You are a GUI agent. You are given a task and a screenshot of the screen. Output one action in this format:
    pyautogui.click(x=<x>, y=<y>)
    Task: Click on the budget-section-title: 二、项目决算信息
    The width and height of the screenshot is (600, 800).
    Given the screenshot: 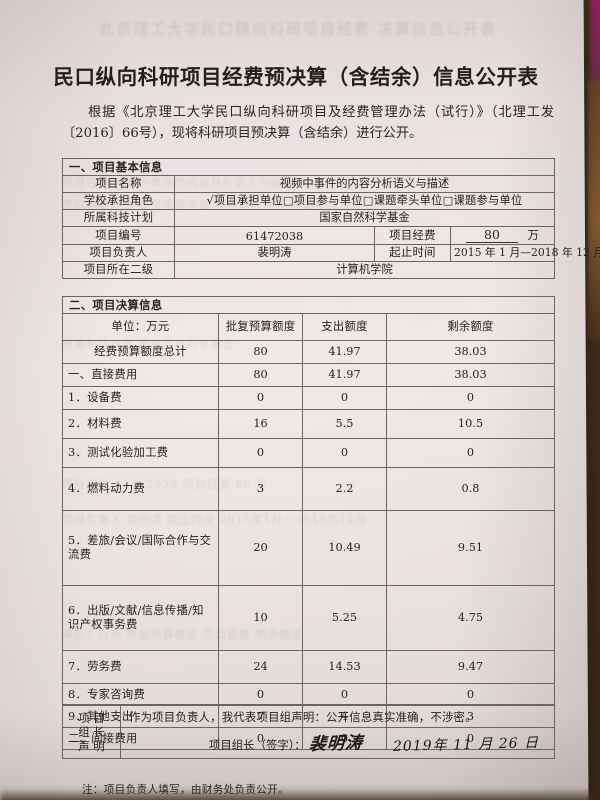 What is the action you would take?
    pyautogui.click(x=308, y=305)
    